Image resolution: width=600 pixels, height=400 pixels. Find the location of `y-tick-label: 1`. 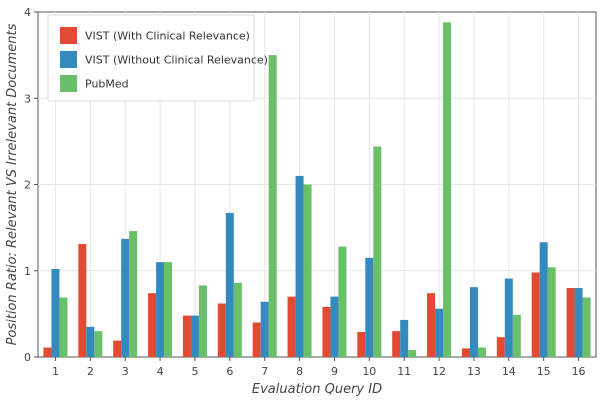

y-tick-label: 1 is located at coordinates (27, 271).